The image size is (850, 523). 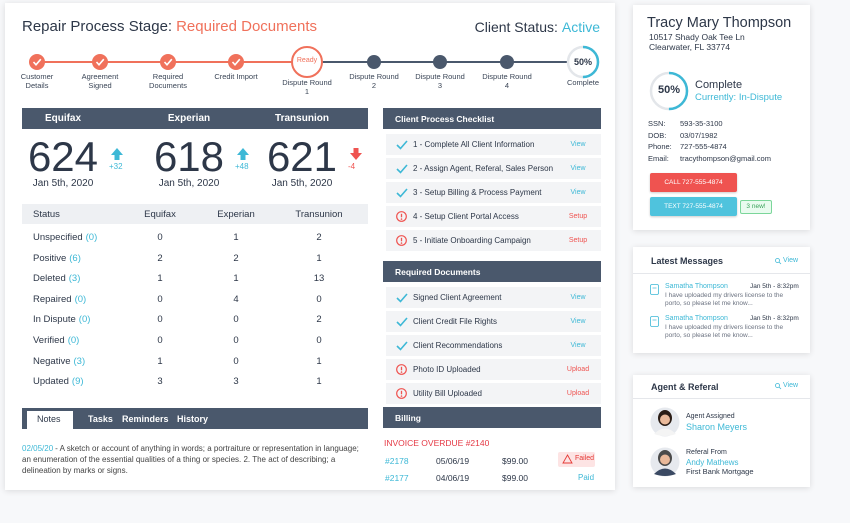 What do you see at coordinates (756, 207) in the screenshot?
I see `new-badge: 3 new!` at bounding box center [756, 207].